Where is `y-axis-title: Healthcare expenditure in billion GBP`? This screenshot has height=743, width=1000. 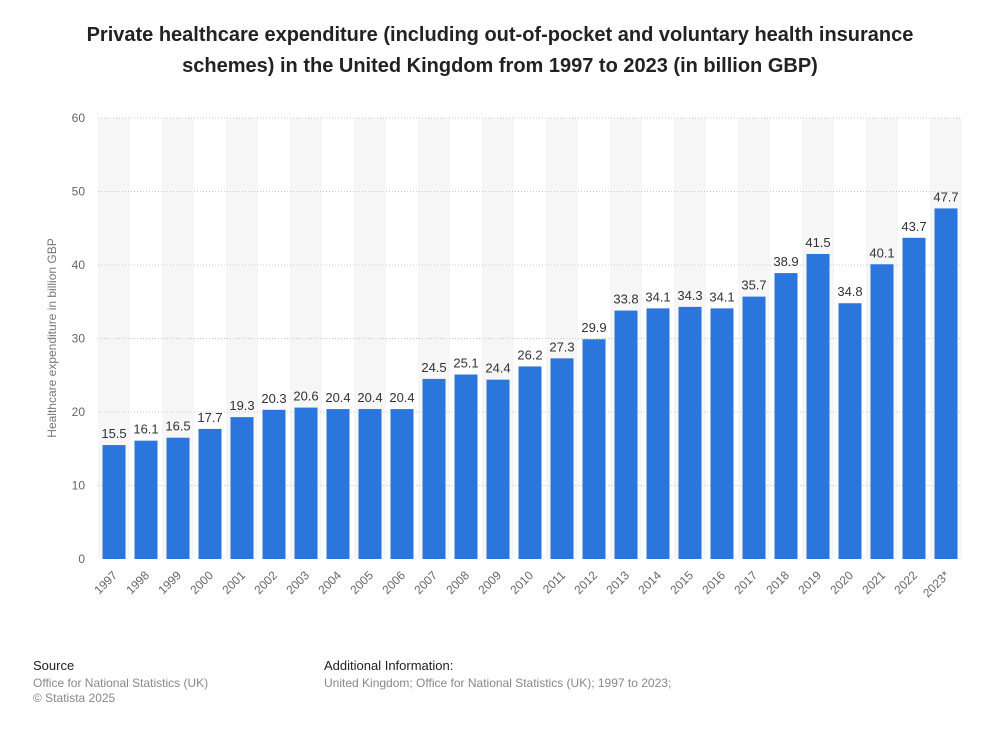
y-axis-title: Healthcare expenditure in billion GBP is located at coordinates (52, 337).